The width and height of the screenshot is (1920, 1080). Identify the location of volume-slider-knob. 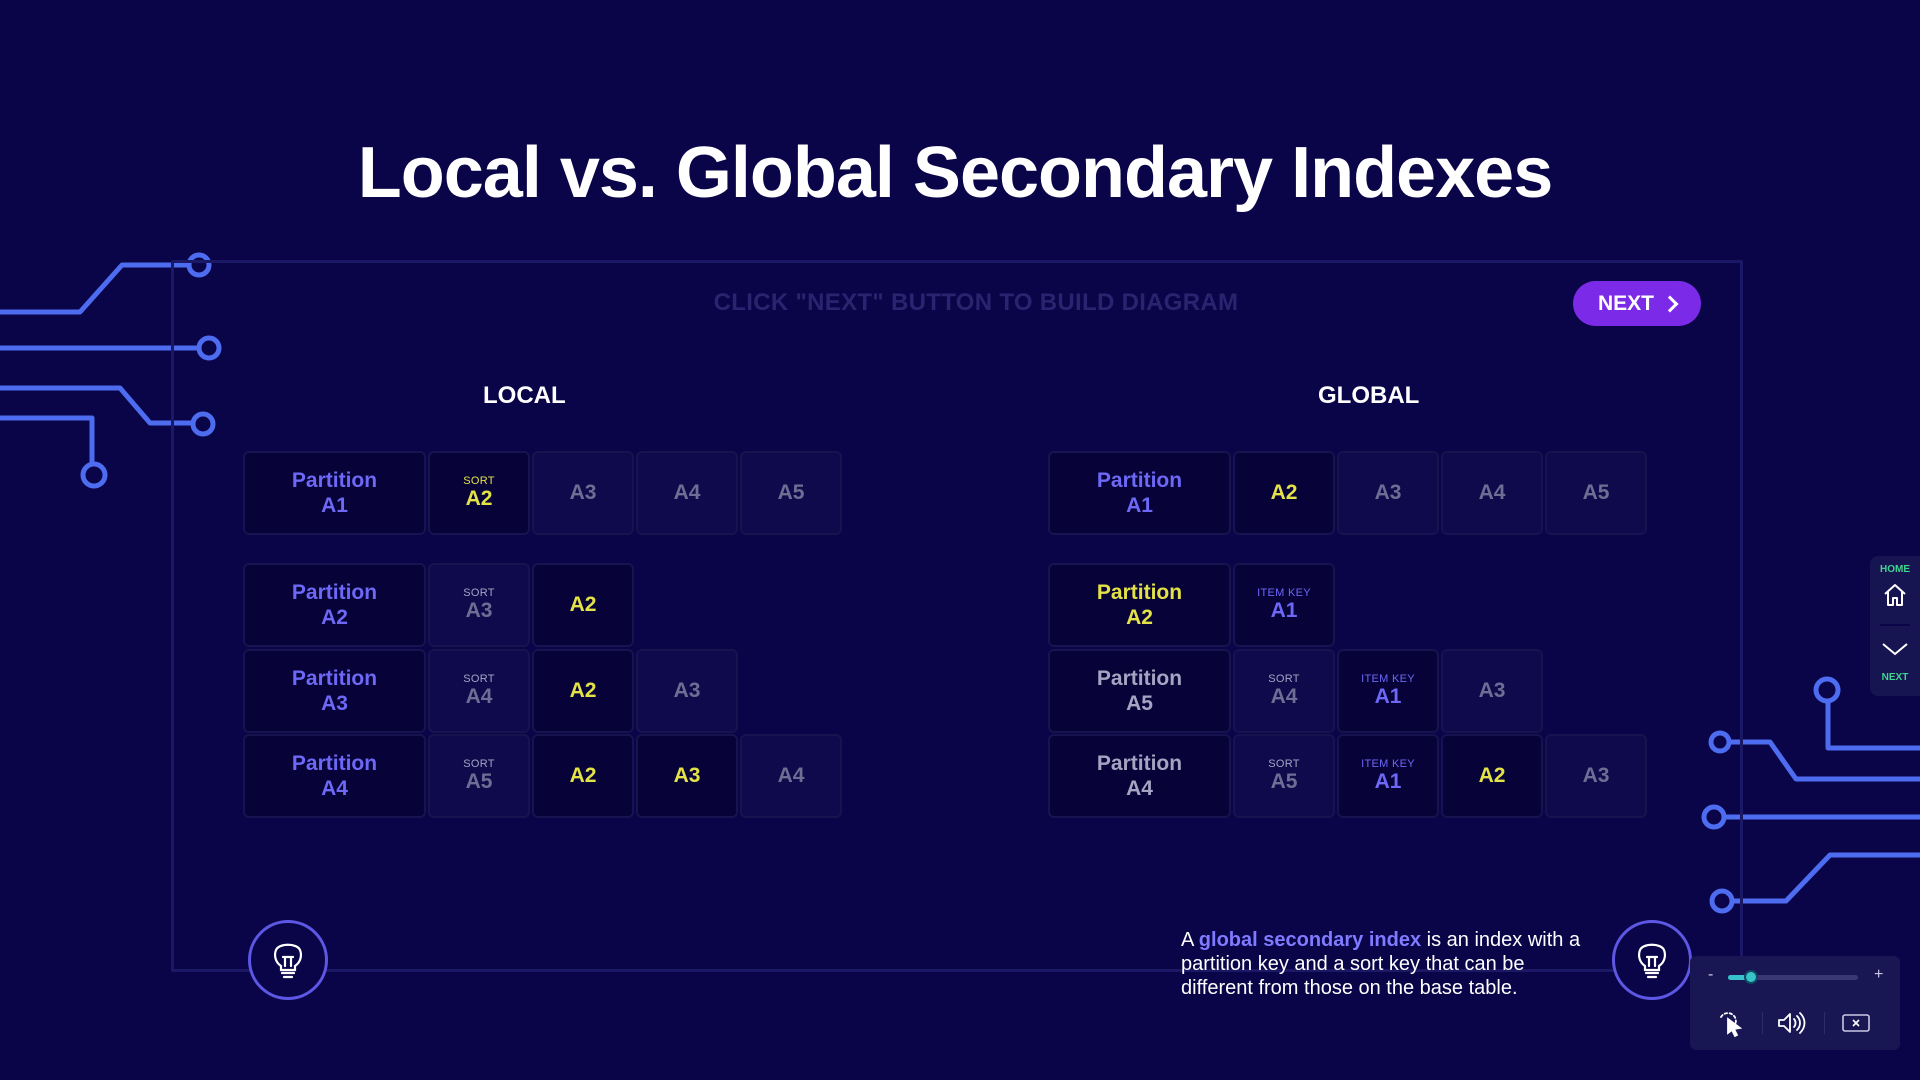
(1751, 977).